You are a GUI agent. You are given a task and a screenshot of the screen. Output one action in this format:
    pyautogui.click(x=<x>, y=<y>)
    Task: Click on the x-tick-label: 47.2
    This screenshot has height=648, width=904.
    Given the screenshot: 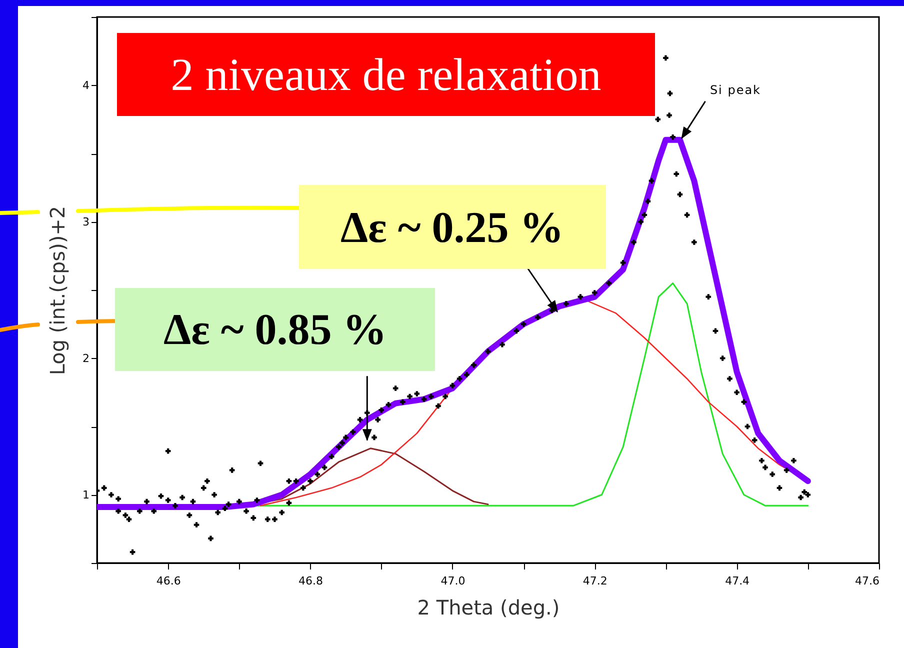 What is the action you would take?
    pyautogui.click(x=595, y=581)
    